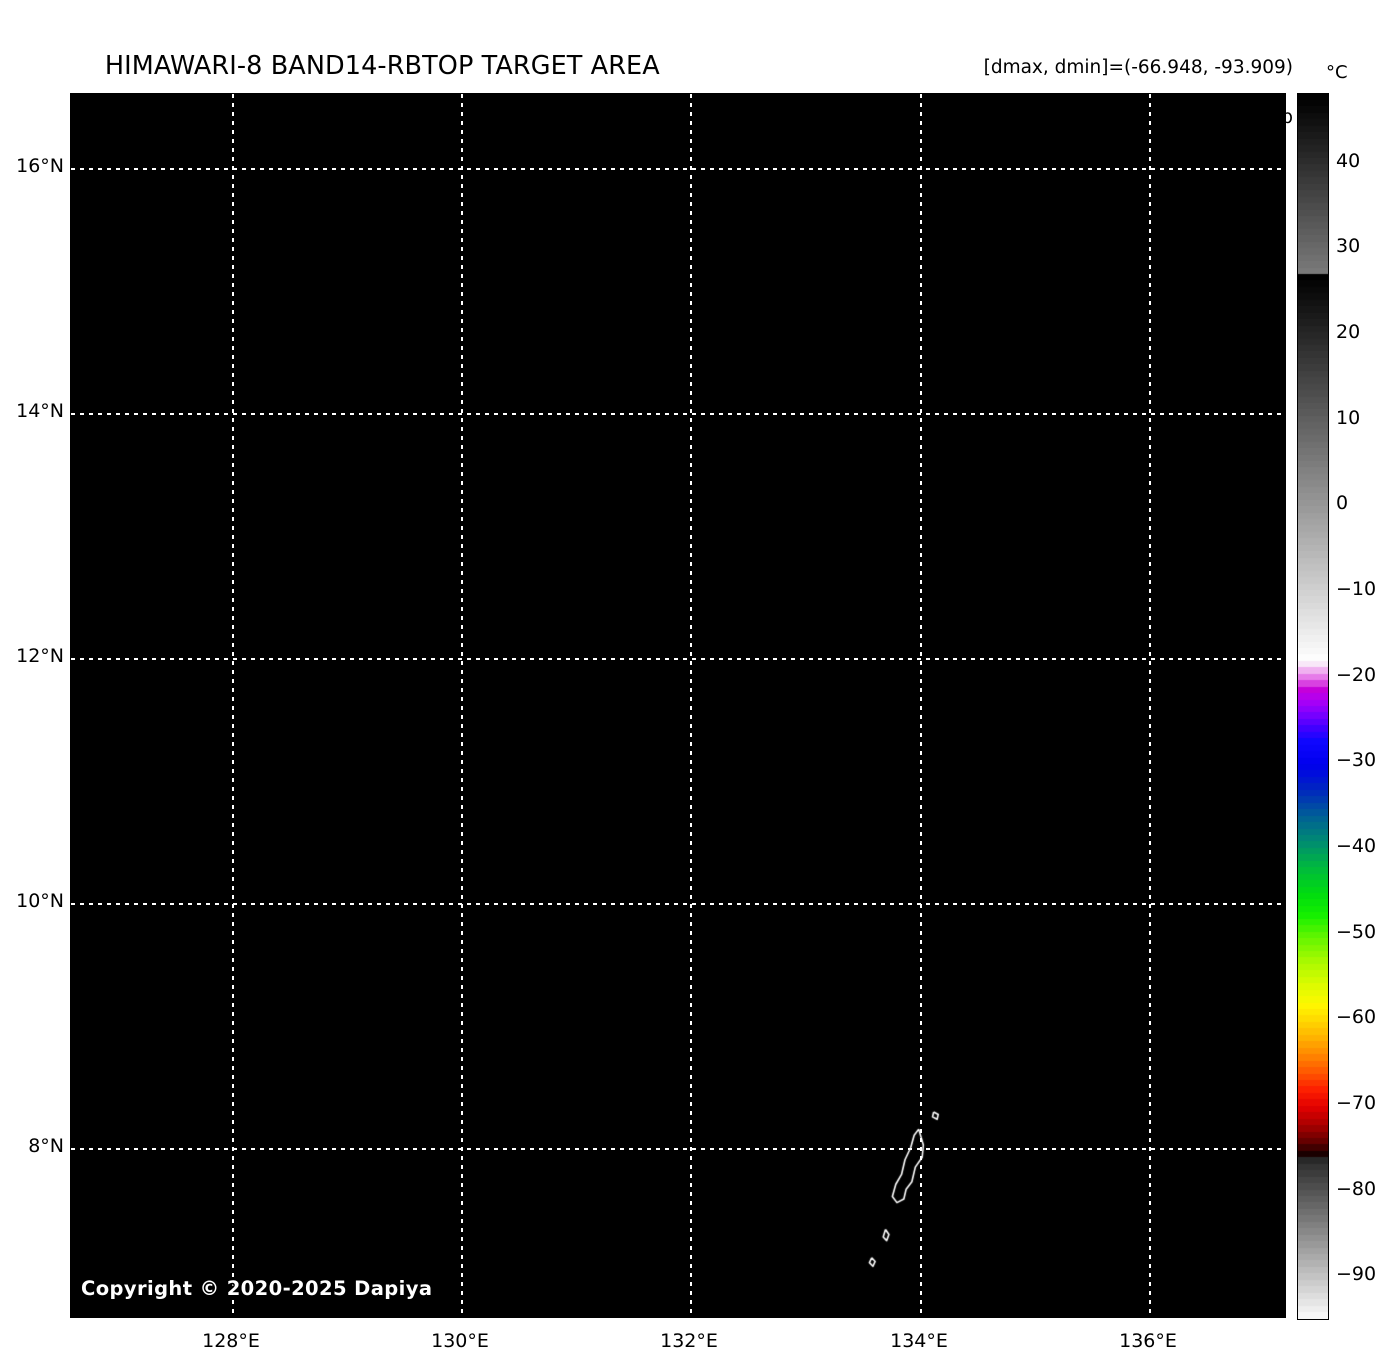 The width and height of the screenshot is (1390, 1359). I want to click on latitude-tick-label: 16°N, so click(40, 166).